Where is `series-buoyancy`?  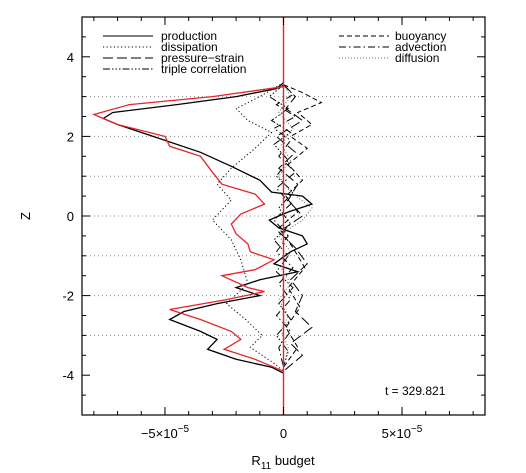
series-buoyancy is located at coordinates (300, 226).